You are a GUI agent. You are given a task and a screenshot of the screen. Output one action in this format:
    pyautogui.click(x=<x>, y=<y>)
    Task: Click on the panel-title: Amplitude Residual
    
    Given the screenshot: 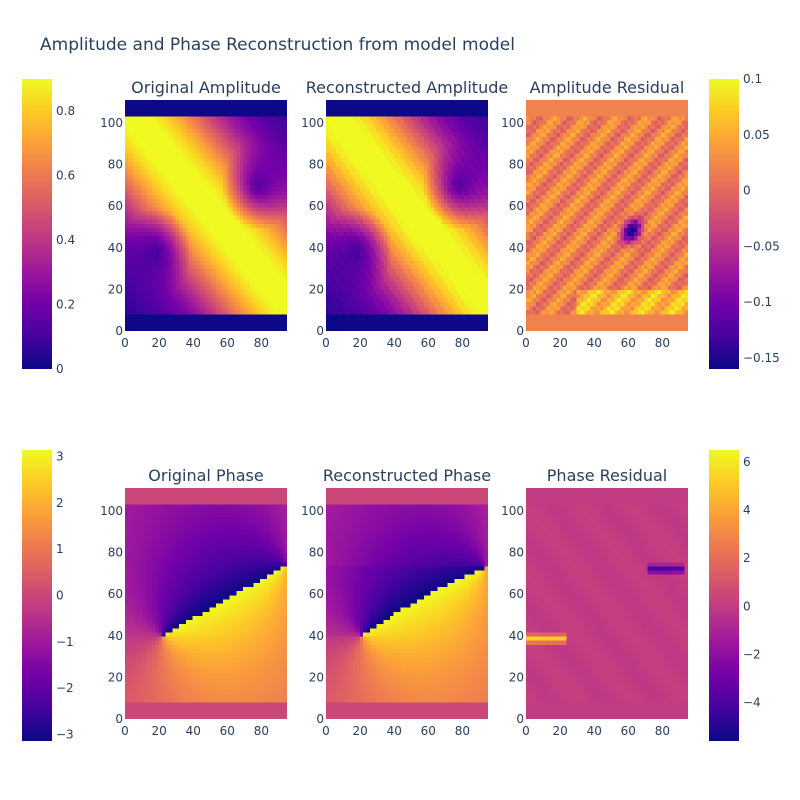 What is the action you would take?
    pyautogui.click(x=607, y=87)
    